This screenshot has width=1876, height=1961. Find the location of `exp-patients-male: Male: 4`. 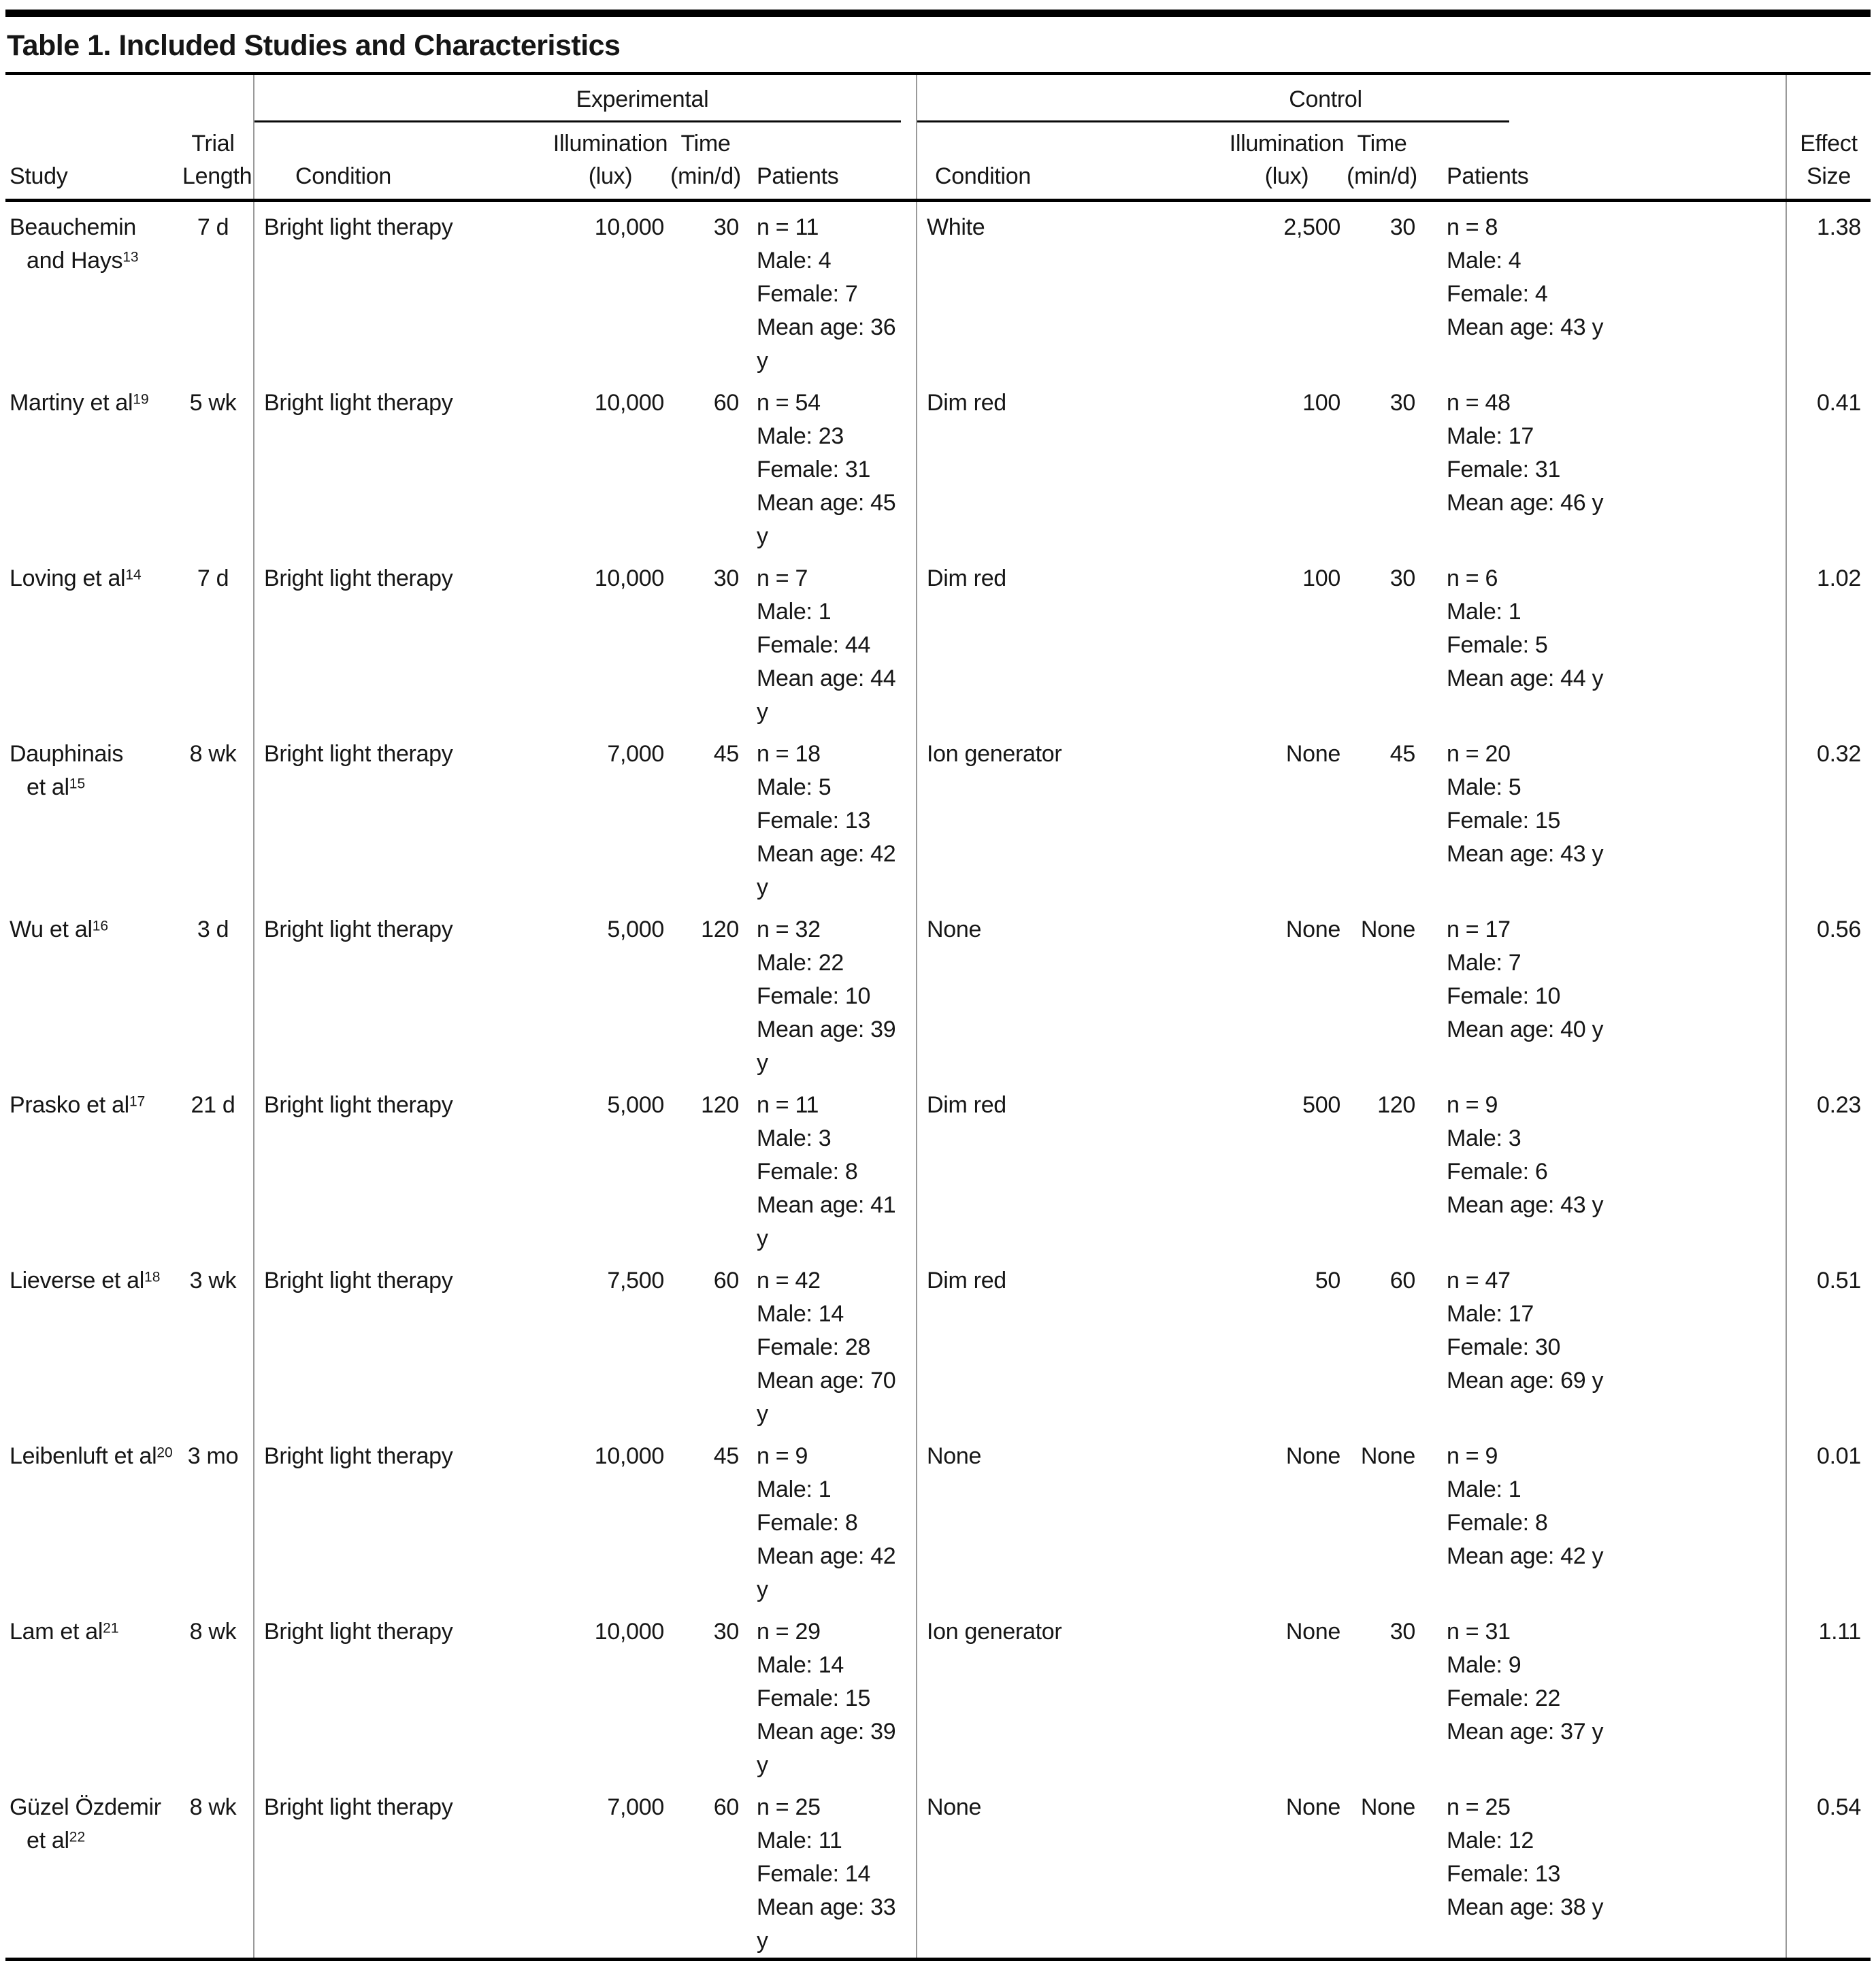

exp-patients-male: Male: 4 is located at coordinates (795, 261).